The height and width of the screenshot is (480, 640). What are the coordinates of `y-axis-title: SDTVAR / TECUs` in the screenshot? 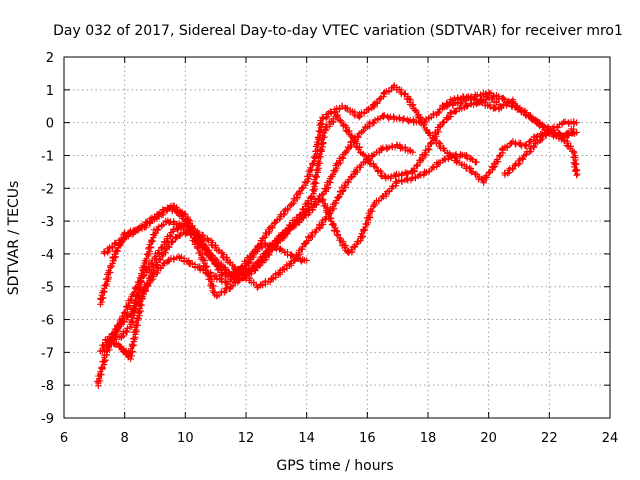 It's located at (14, 238).